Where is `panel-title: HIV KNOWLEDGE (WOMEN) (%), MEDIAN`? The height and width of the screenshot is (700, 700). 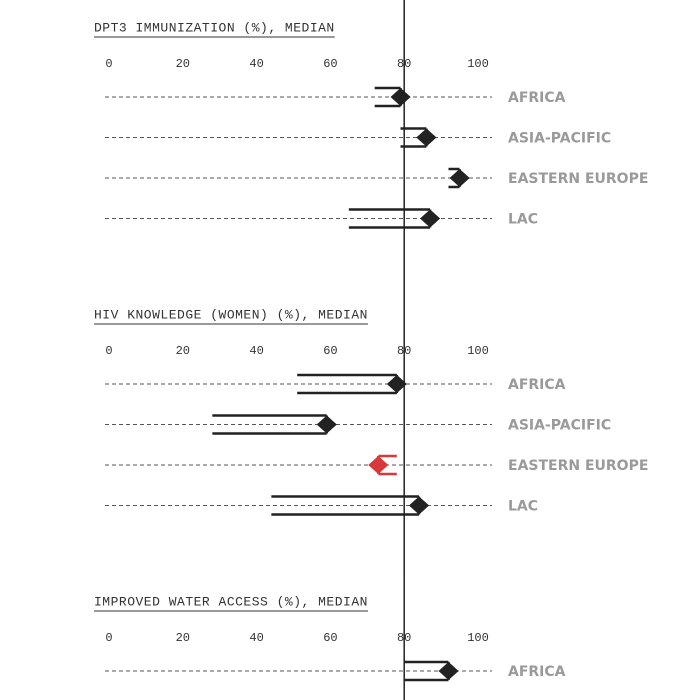
panel-title: HIV KNOWLEDGE (WOMEN) (%), MEDIAN is located at coordinates (231, 314).